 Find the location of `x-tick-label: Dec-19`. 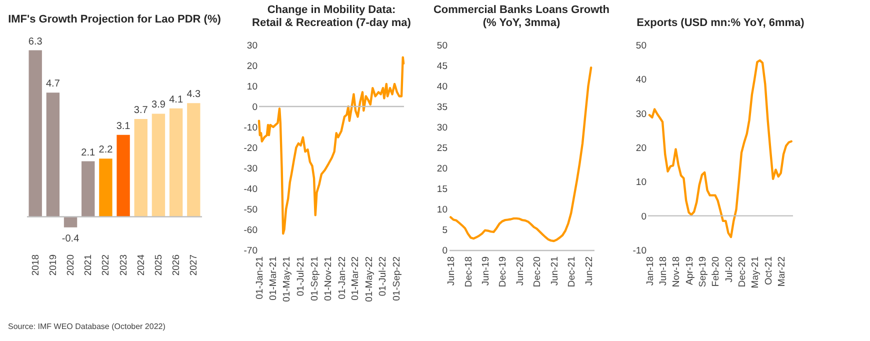

x-tick-label: Dec-19 is located at coordinates (503, 272).